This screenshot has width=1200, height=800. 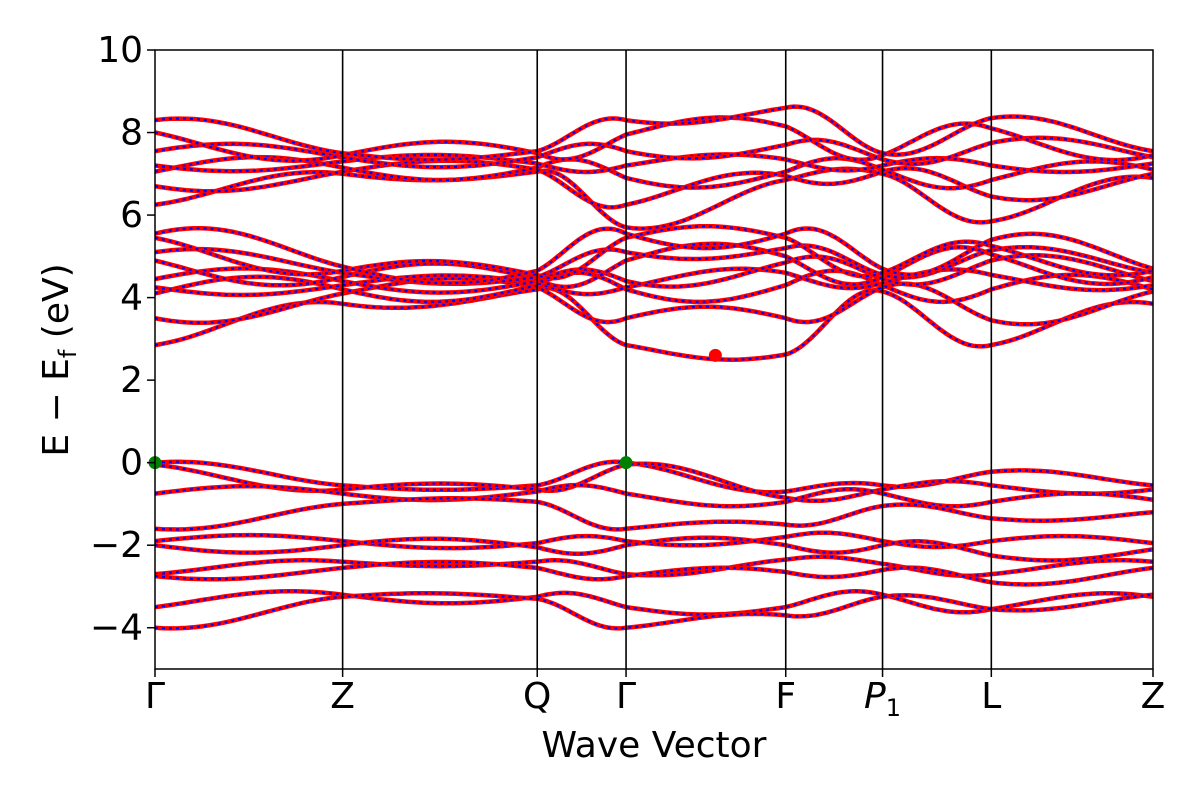 I want to click on y-tick-label: −2, so click(x=116, y=545).